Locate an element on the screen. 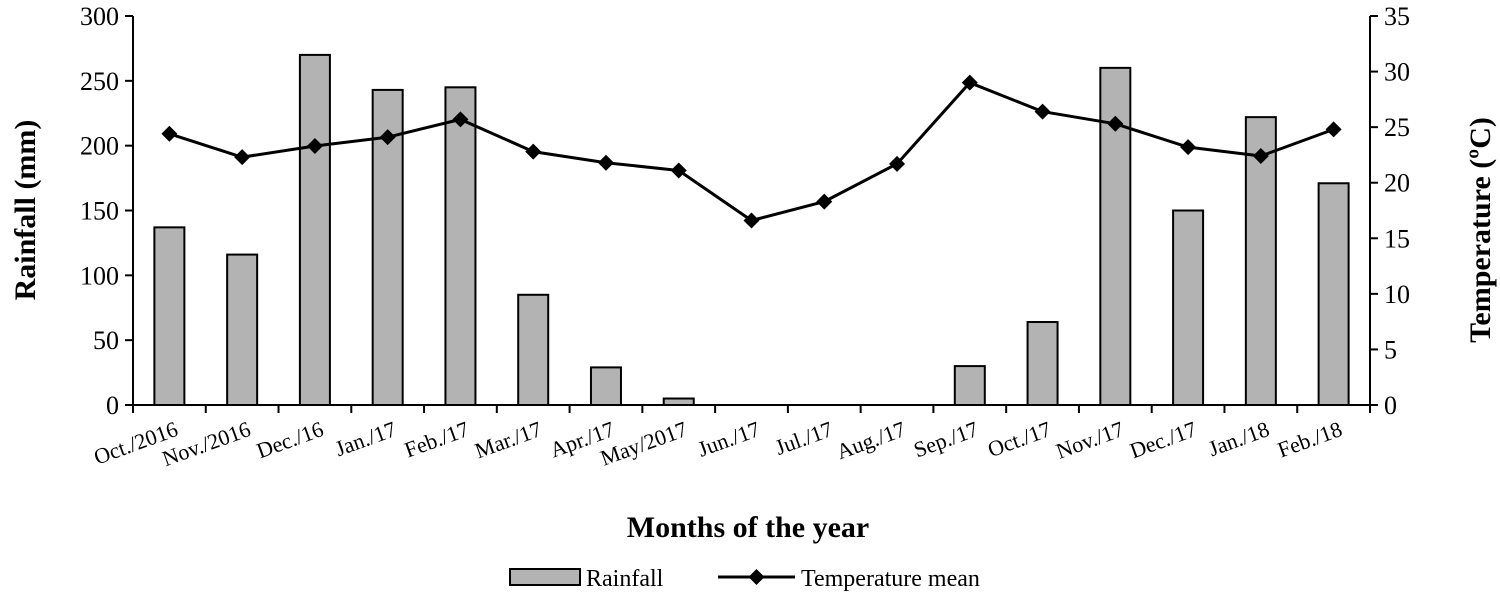 Image resolution: width=1500 pixels, height=595 pixels. y-tick-label: 300 is located at coordinates (99, 16).